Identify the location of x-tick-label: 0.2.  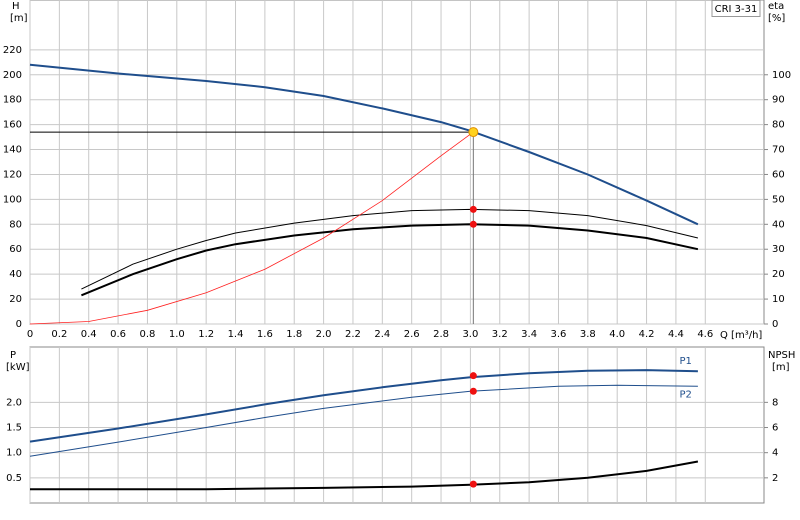
(59, 334).